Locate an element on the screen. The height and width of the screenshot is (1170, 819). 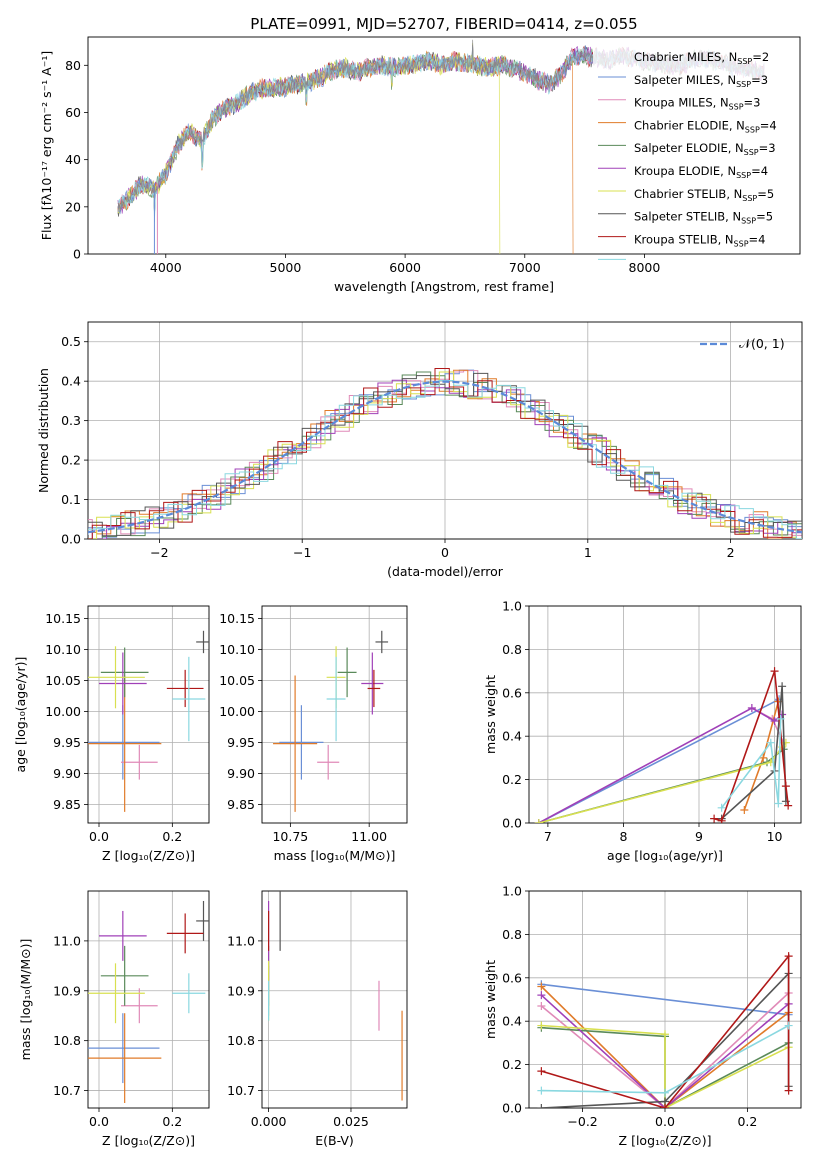
legend-label: Chabrier MILES, N is located at coordinates (685, 57).